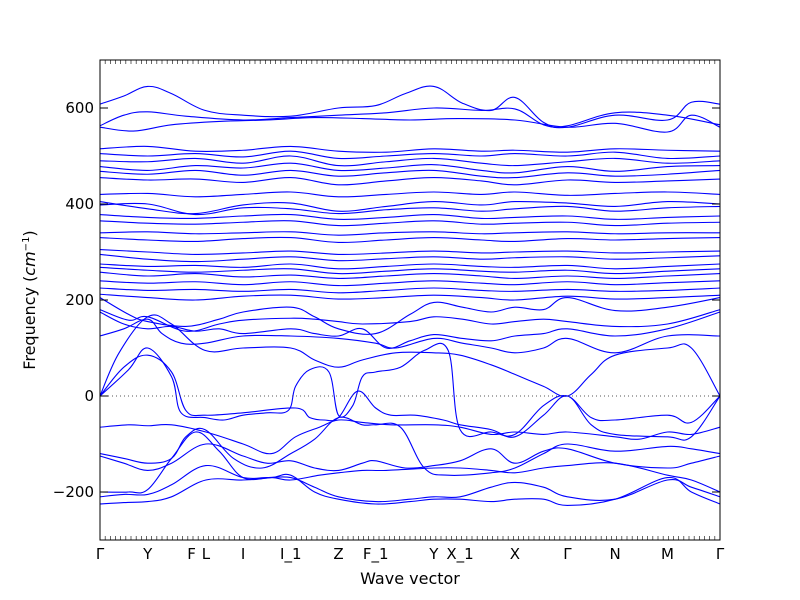  Describe the element at coordinates (338, 554) in the screenshot. I see `x-tick-label: Z` at that location.